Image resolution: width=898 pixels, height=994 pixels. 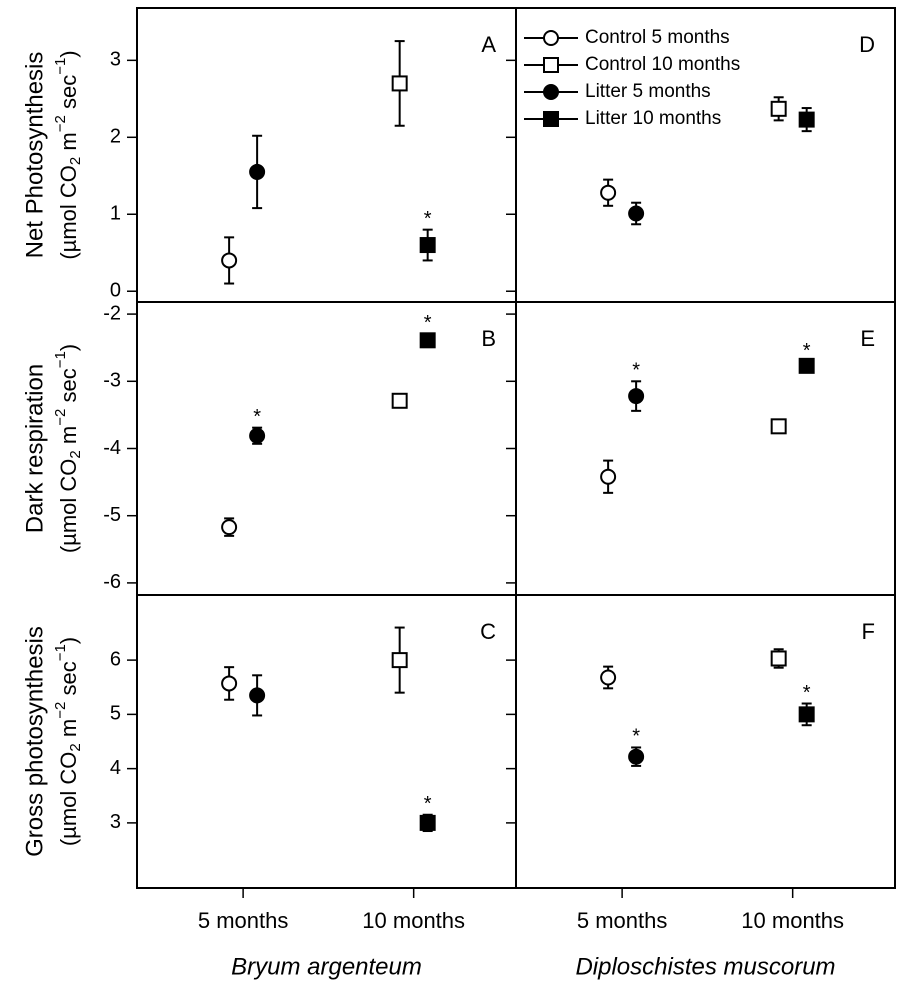 What do you see at coordinates (653, 118) in the screenshot?
I see `legend-label: Litter 10 months` at bounding box center [653, 118].